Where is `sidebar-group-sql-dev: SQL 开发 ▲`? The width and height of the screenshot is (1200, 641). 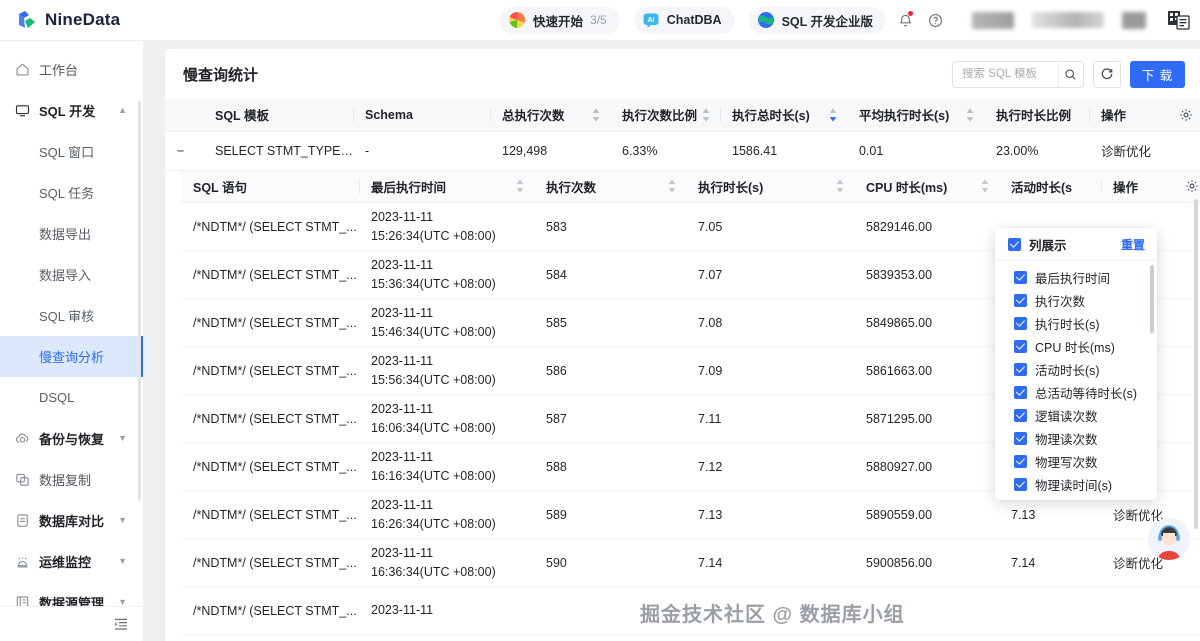
sidebar-group-sql-dev: SQL 开发 ▲ is located at coordinates (71, 110).